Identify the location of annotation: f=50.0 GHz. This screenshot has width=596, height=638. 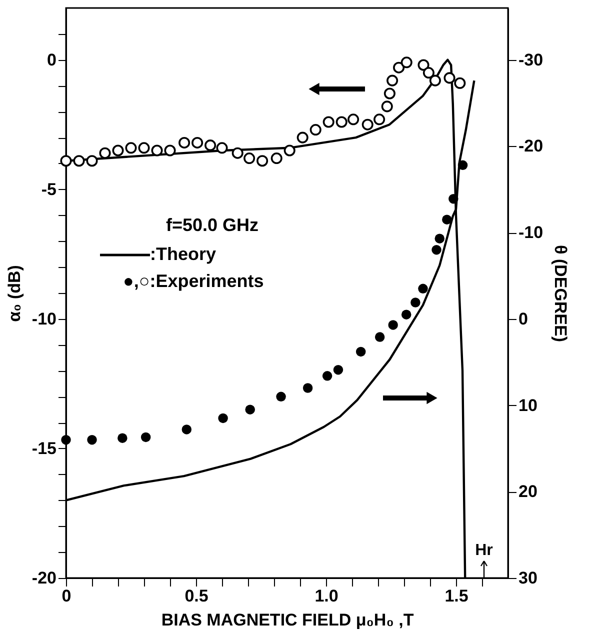
(212, 225).